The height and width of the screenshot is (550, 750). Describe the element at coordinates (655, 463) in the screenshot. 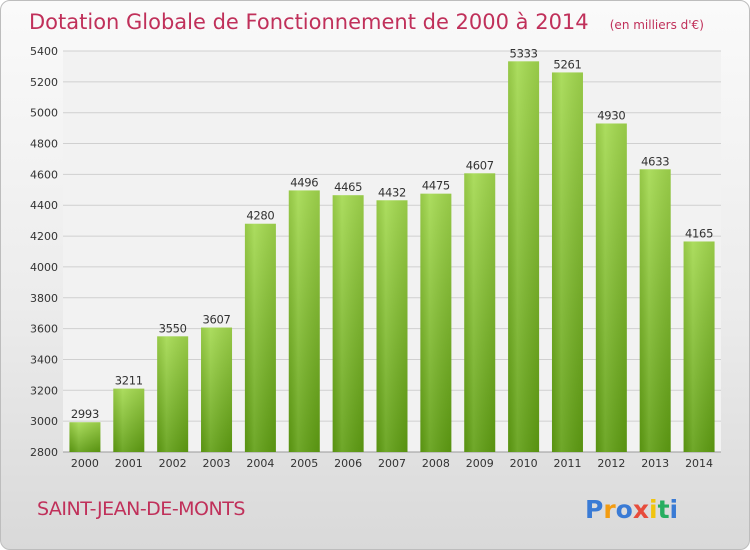

I see `x-tick-label: 2013` at that location.